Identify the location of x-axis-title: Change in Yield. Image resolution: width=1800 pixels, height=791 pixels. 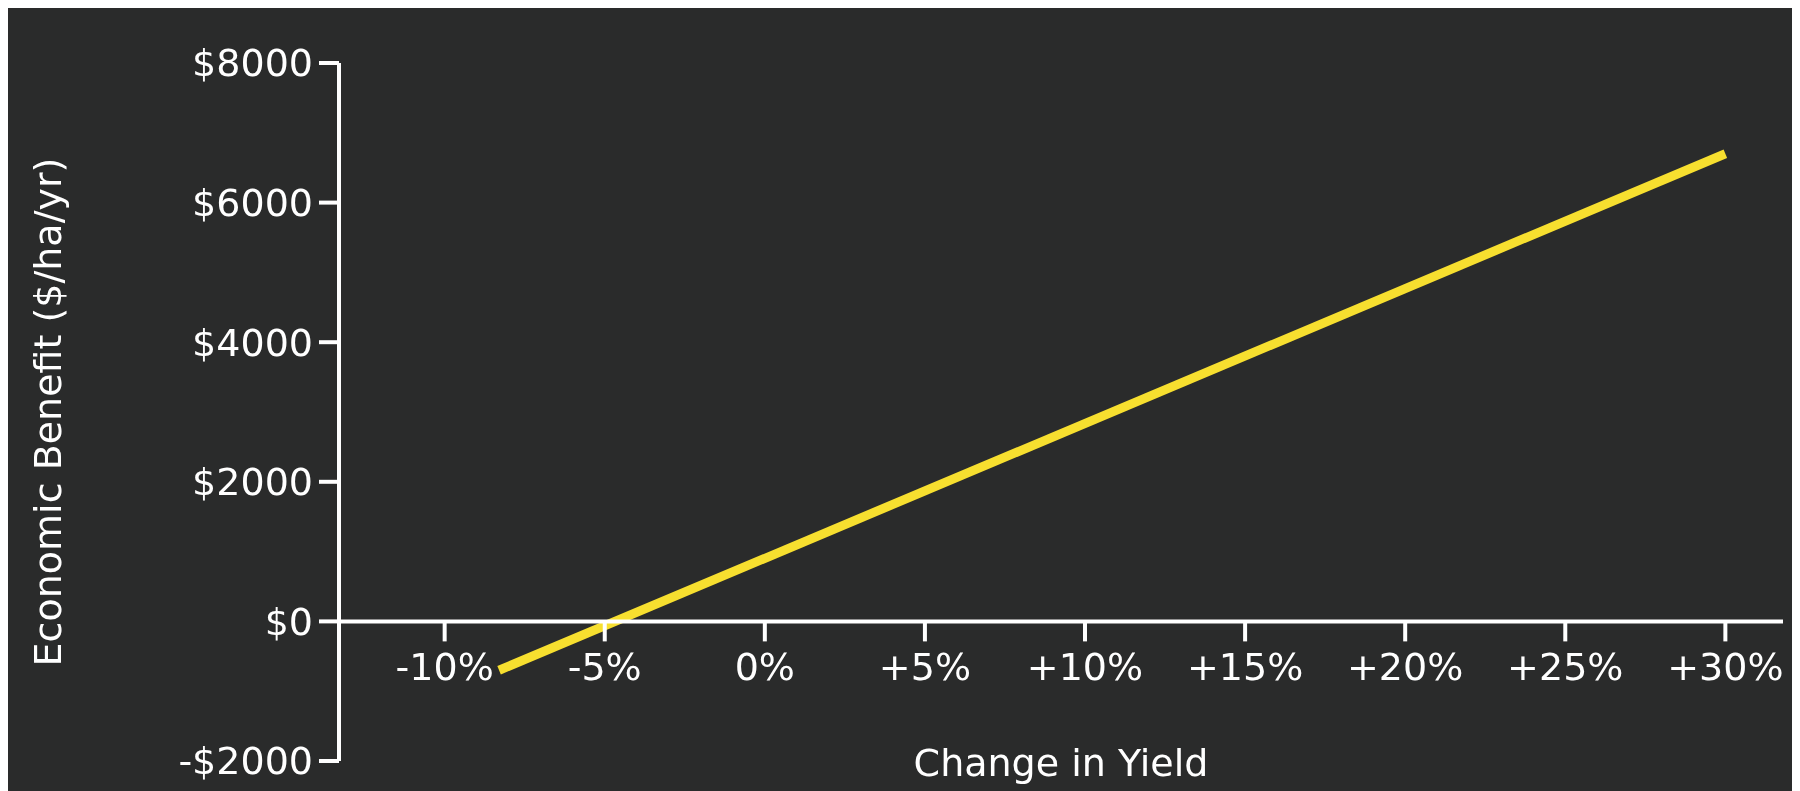
(1061, 763).